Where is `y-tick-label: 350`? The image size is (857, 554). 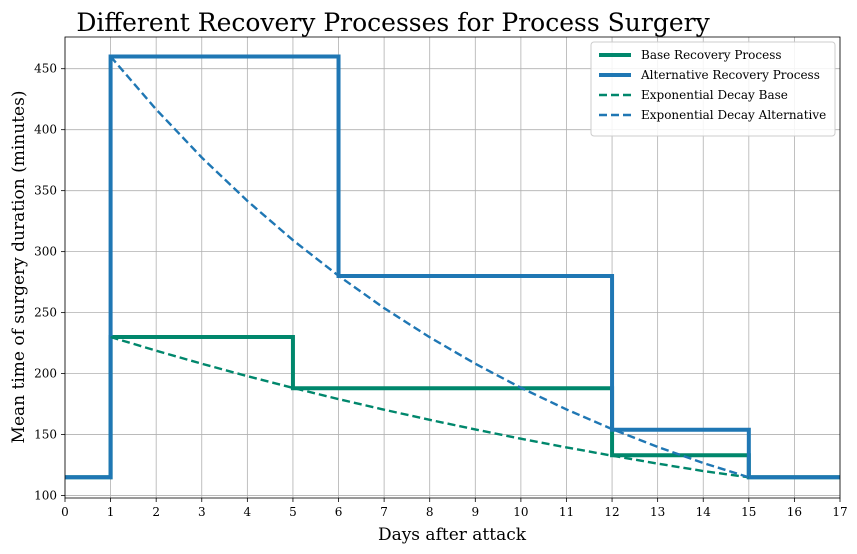
y-tick-label: 350 is located at coordinates (45, 191).